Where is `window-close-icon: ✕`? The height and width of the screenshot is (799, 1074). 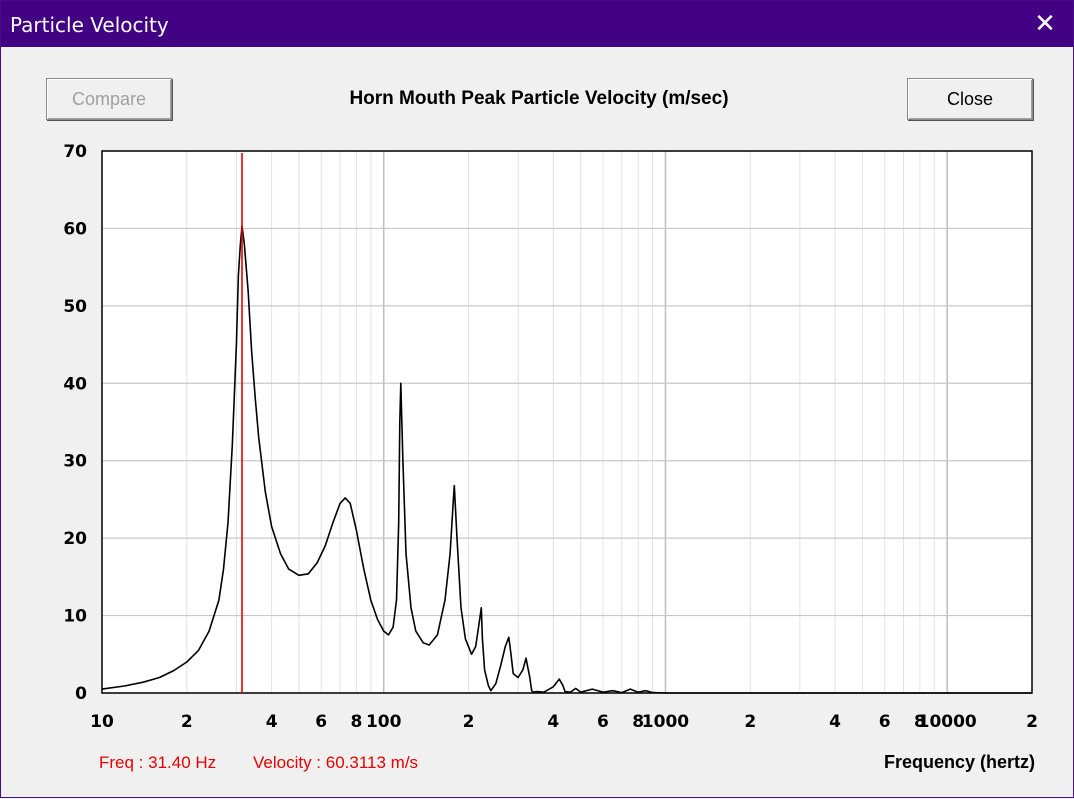 window-close-icon: ✕ is located at coordinates (1045, 24).